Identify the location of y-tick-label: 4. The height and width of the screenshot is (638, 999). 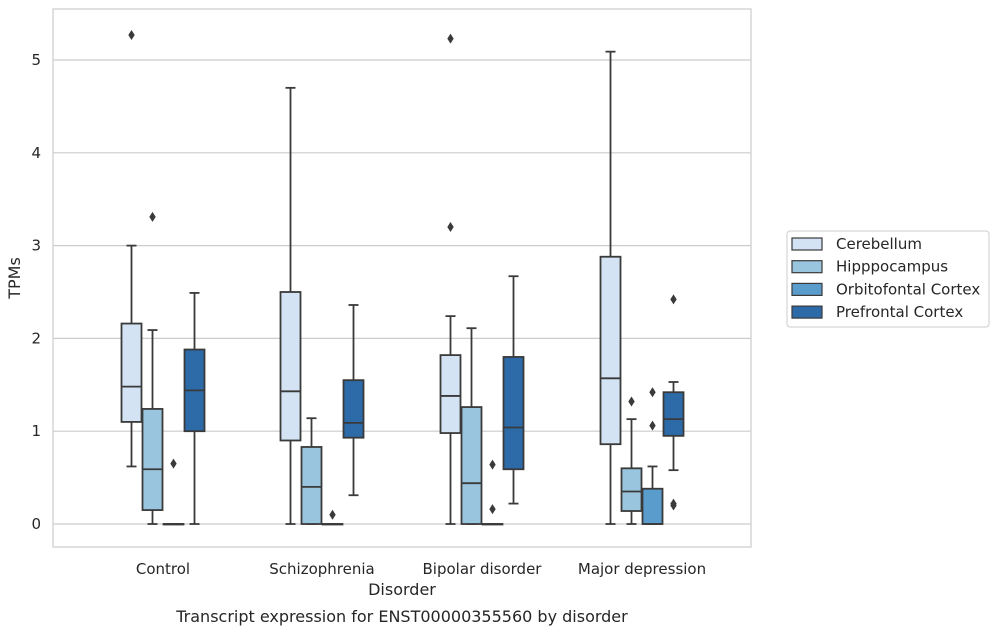
(36, 153).